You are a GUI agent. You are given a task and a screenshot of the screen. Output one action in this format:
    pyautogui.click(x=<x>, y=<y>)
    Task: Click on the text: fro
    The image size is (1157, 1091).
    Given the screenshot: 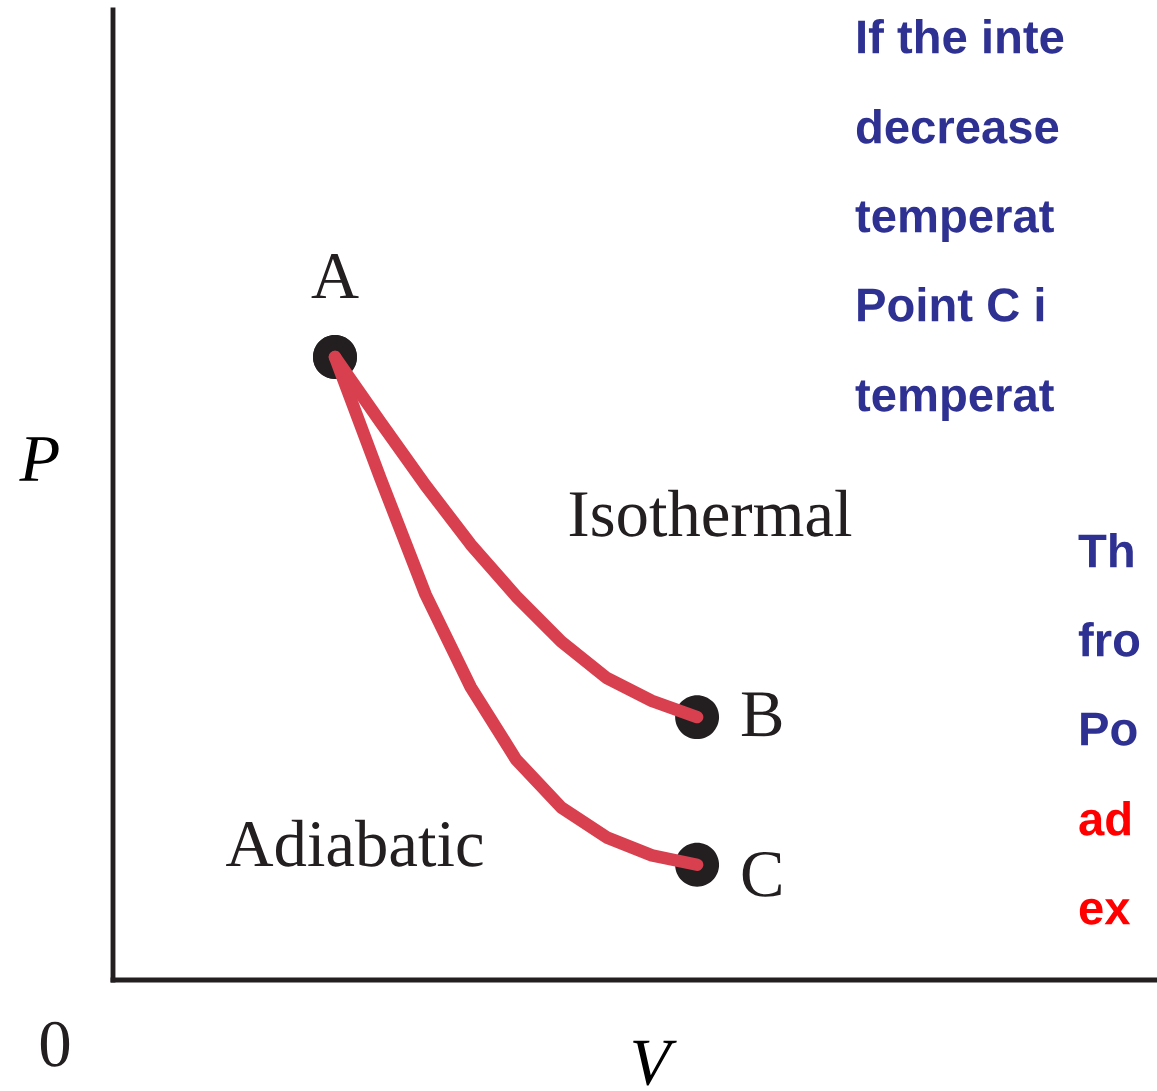 What is the action you would take?
    pyautogui.click(x=1109, y=639)
    